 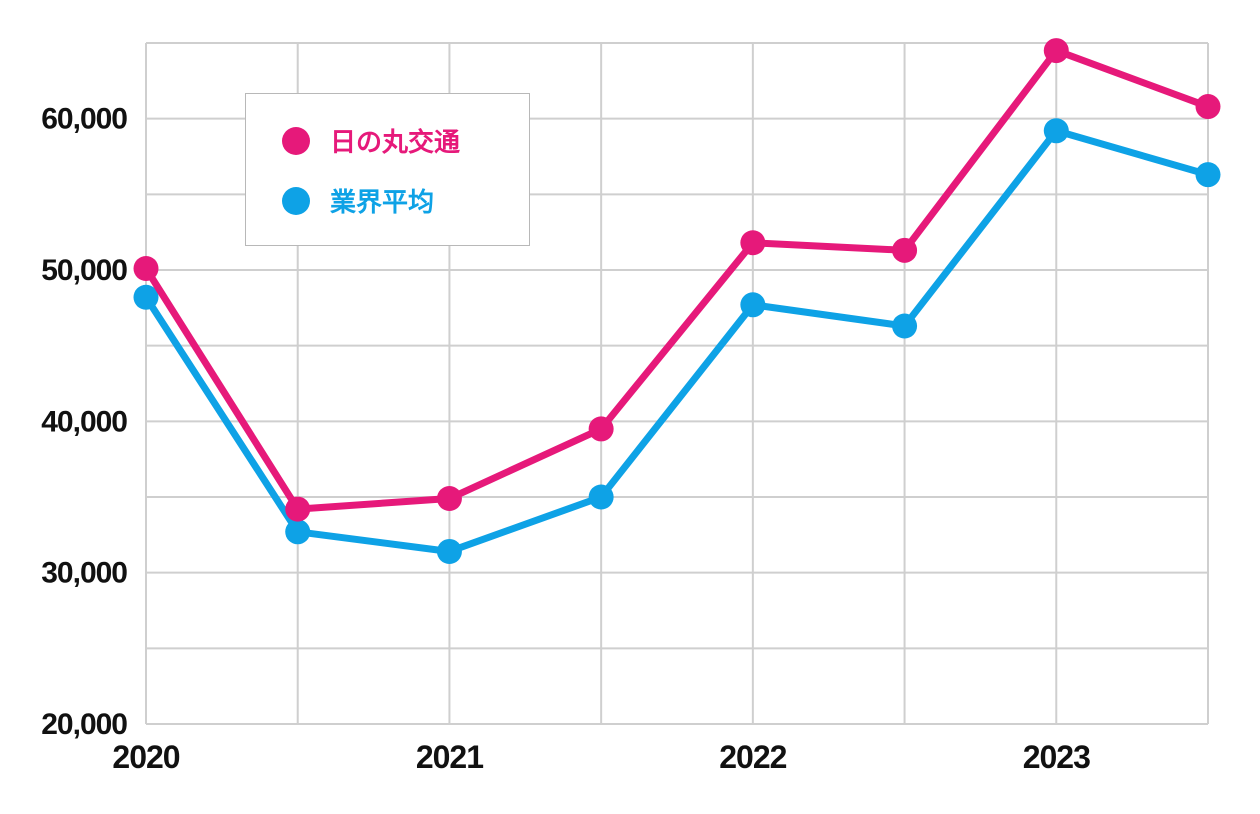 What do you see at coordinates (1056, 757) in the screenshot?
I see `x-tick-label: 2023` at bounding box center [1056, 757].